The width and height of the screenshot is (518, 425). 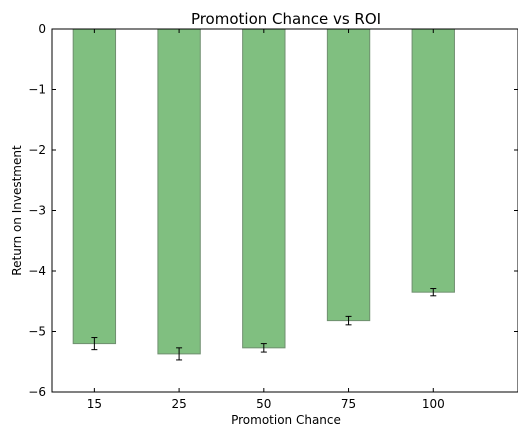 I want to click on y-tick-label: −1, so click(x=37, y=90).